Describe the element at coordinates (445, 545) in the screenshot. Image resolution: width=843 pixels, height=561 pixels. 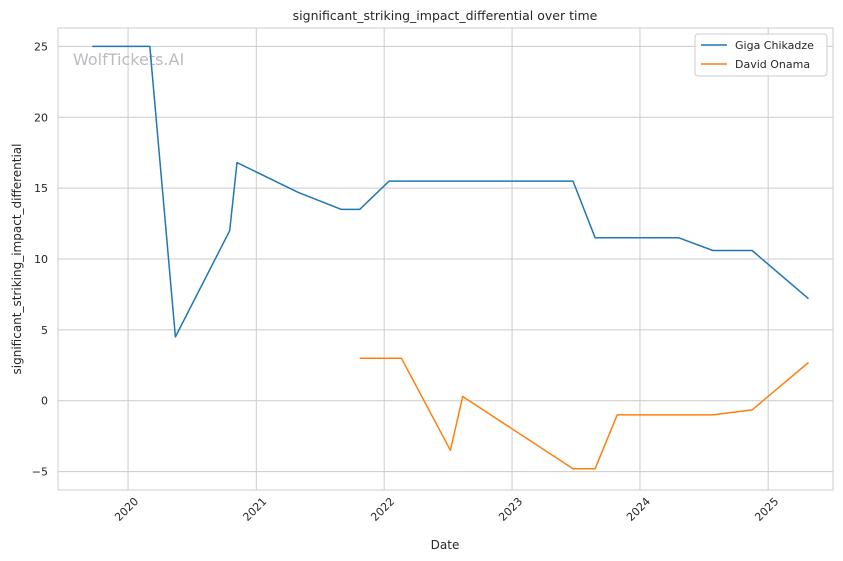
I see `x-axis-label: Date` at that location.